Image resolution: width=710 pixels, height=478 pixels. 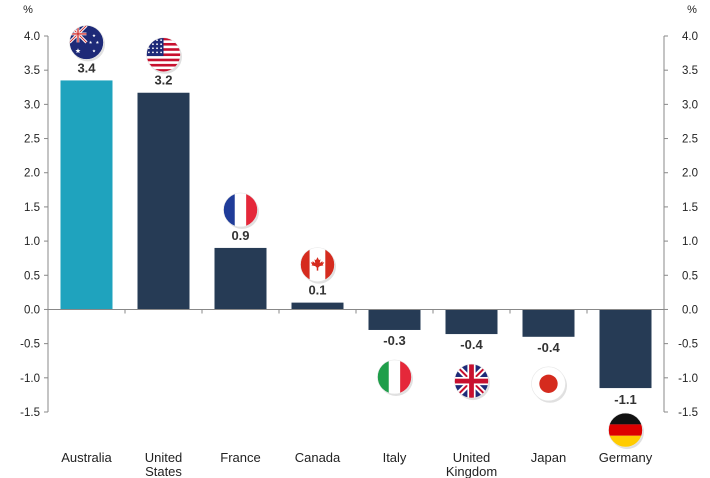 What do you see at coordinates (163, 80) in the screenshot?
I see `value-label: 3.2` at bounding box center [163, 80].